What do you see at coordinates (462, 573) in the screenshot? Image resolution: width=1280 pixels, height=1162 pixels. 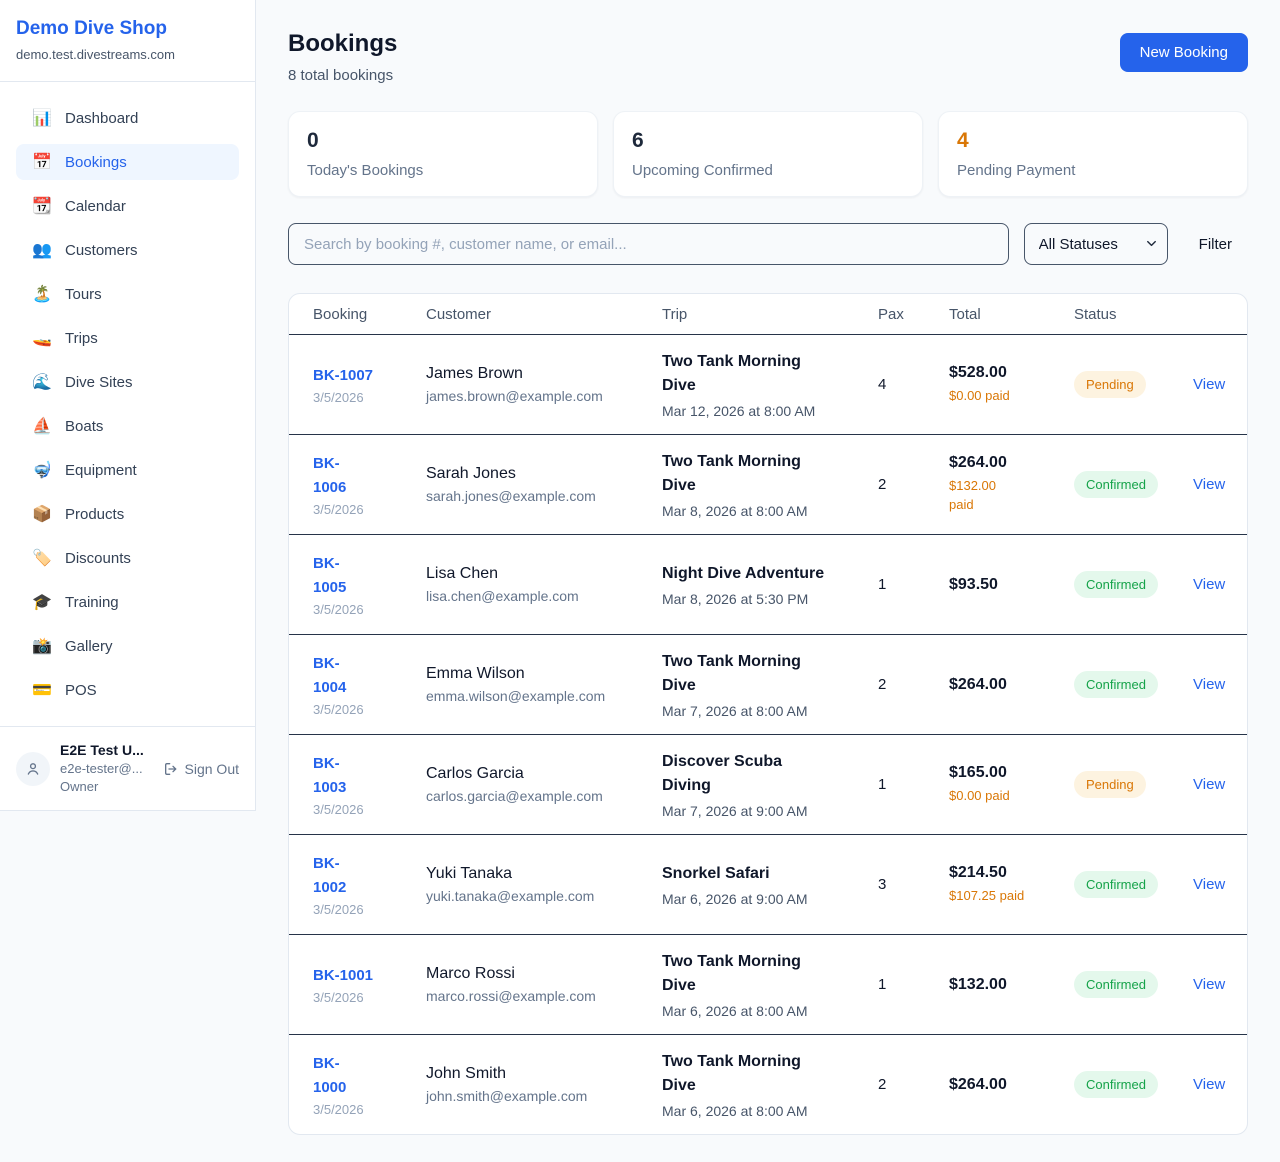 I see `customer-name: Lisa Chen` at bounding box center [462, 573].